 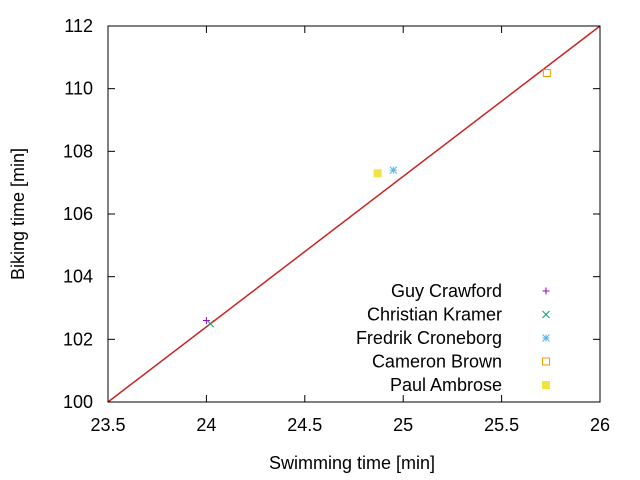 What do you see at coordinates (78, 214) in the screenshot?
I see `y-tick-label: 106` at bounding box center [78, 214].